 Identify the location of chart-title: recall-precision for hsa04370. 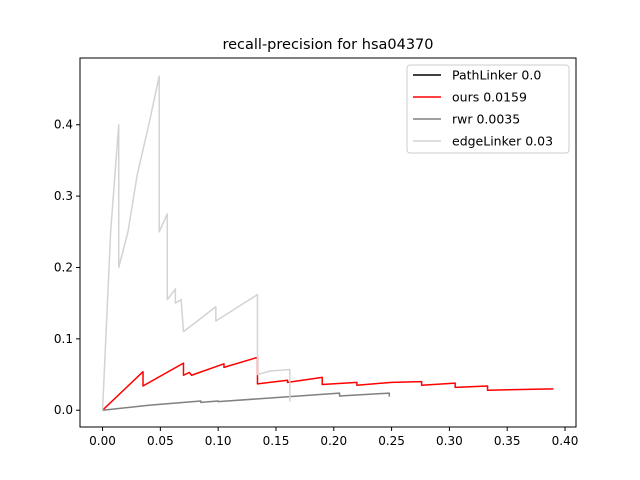
(327, 45).